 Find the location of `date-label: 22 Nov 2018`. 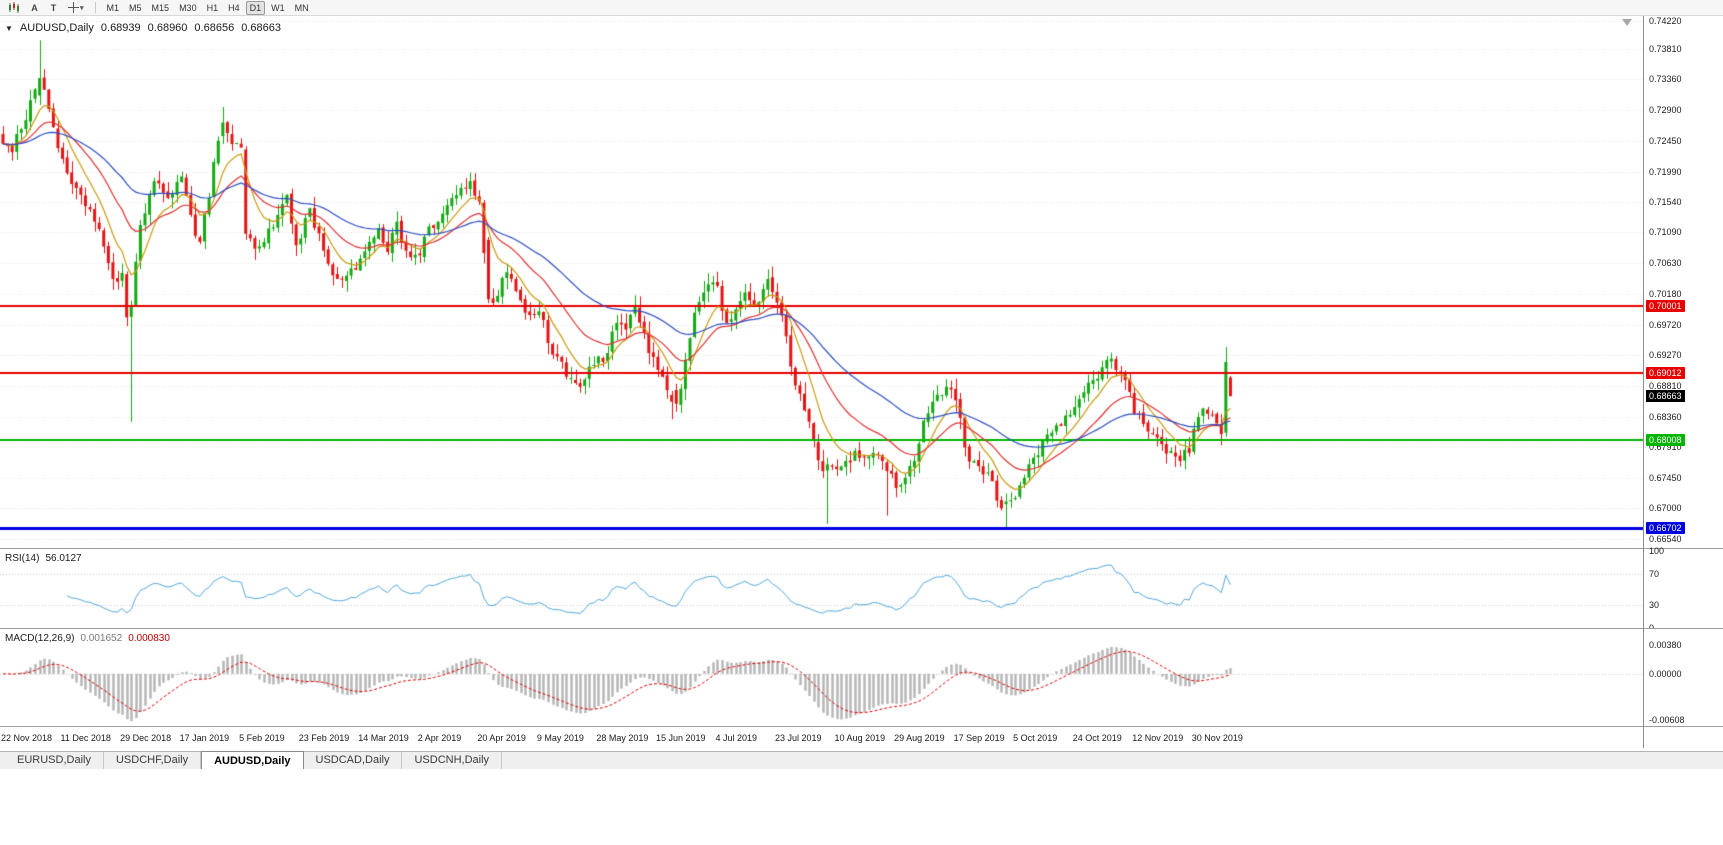

date-label: 22 Nov 2018 is located at coordinates (27, 738).